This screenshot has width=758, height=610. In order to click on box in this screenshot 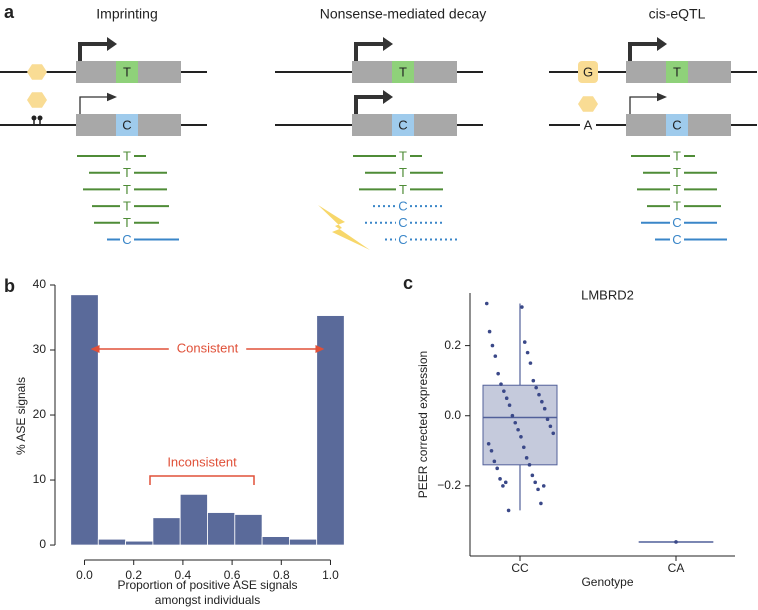, I will do `click(520, 425)`.